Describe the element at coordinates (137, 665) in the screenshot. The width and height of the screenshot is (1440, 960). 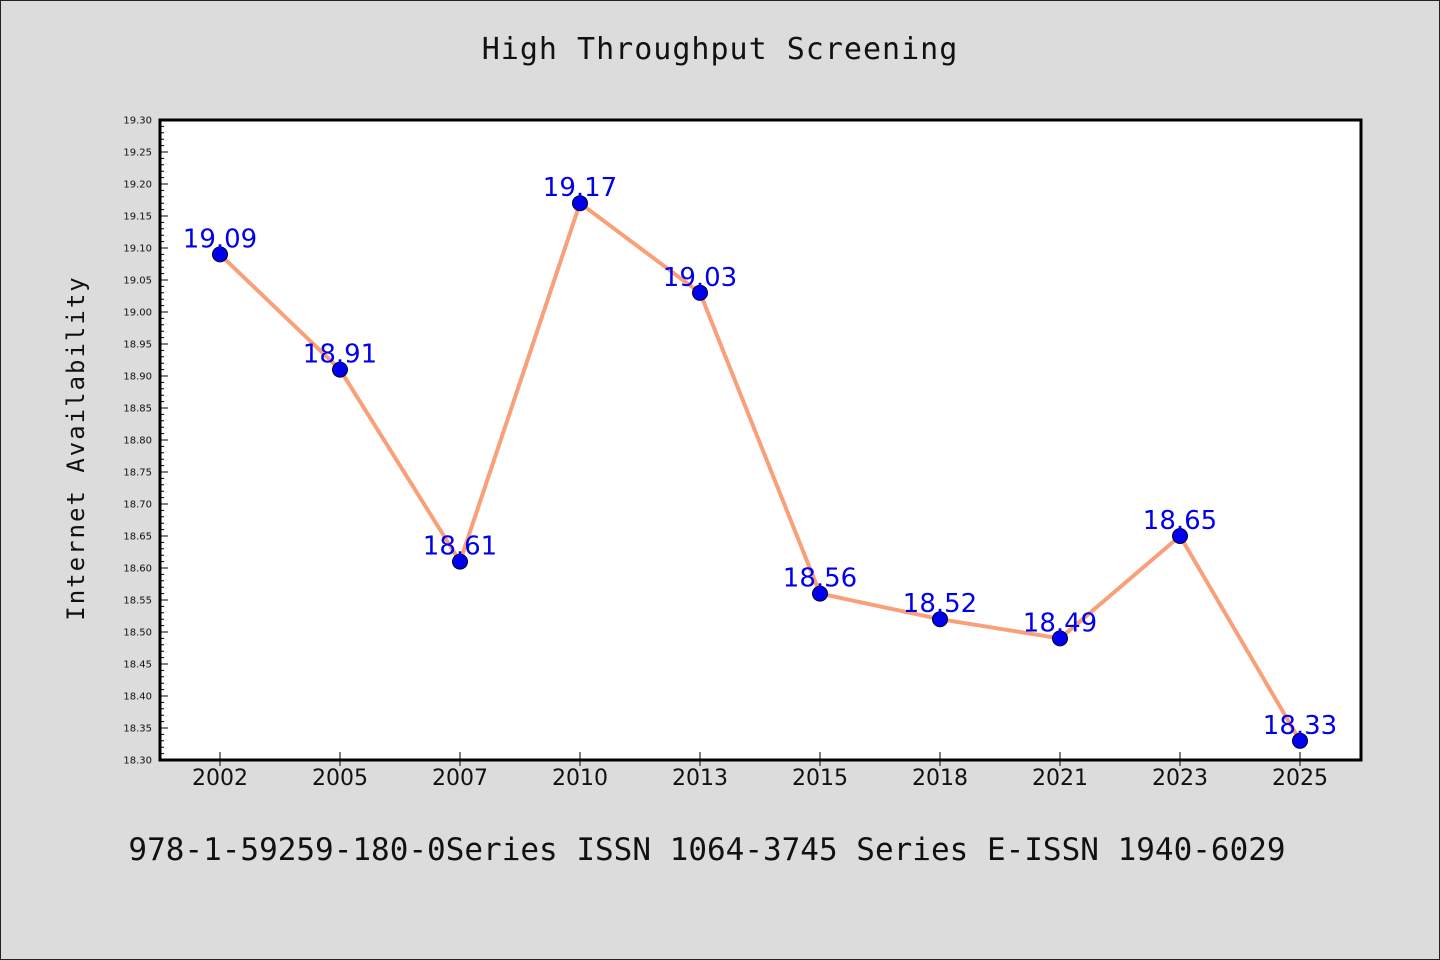
I see `y-tick-label: 18.45` at that location.